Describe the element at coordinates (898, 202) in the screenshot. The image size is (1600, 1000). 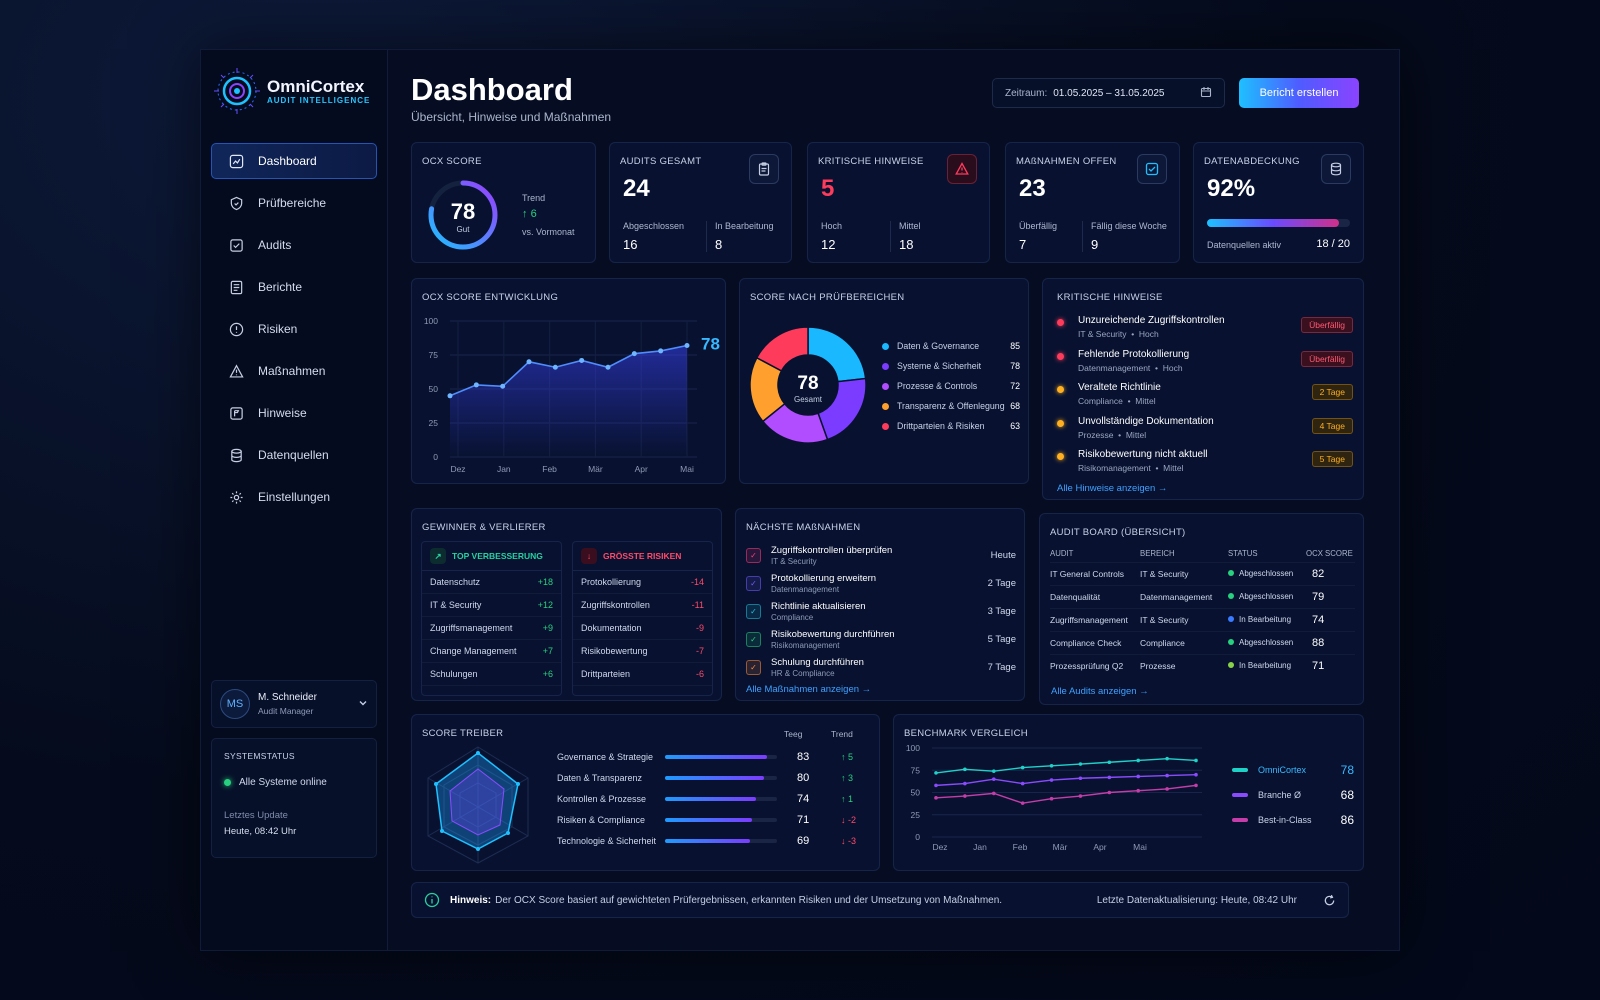
I see `critical-notes-card: KRITISCHE HINWEISE 5 Hoch 12 Mittel 18` at that location.